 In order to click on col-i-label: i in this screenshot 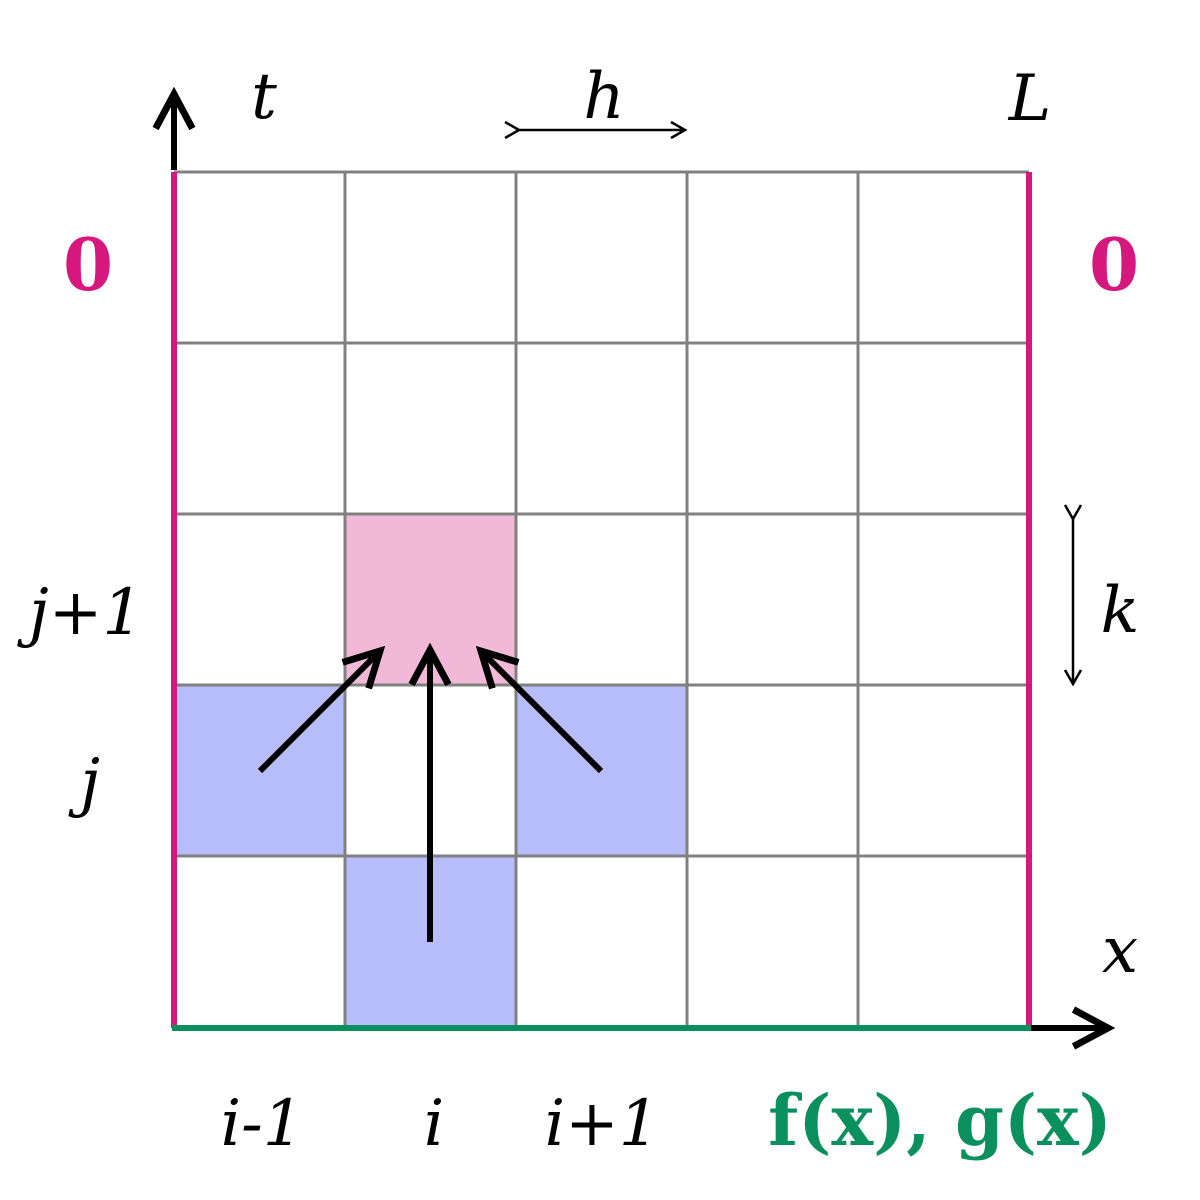, I will do `click(434, 1124)`.